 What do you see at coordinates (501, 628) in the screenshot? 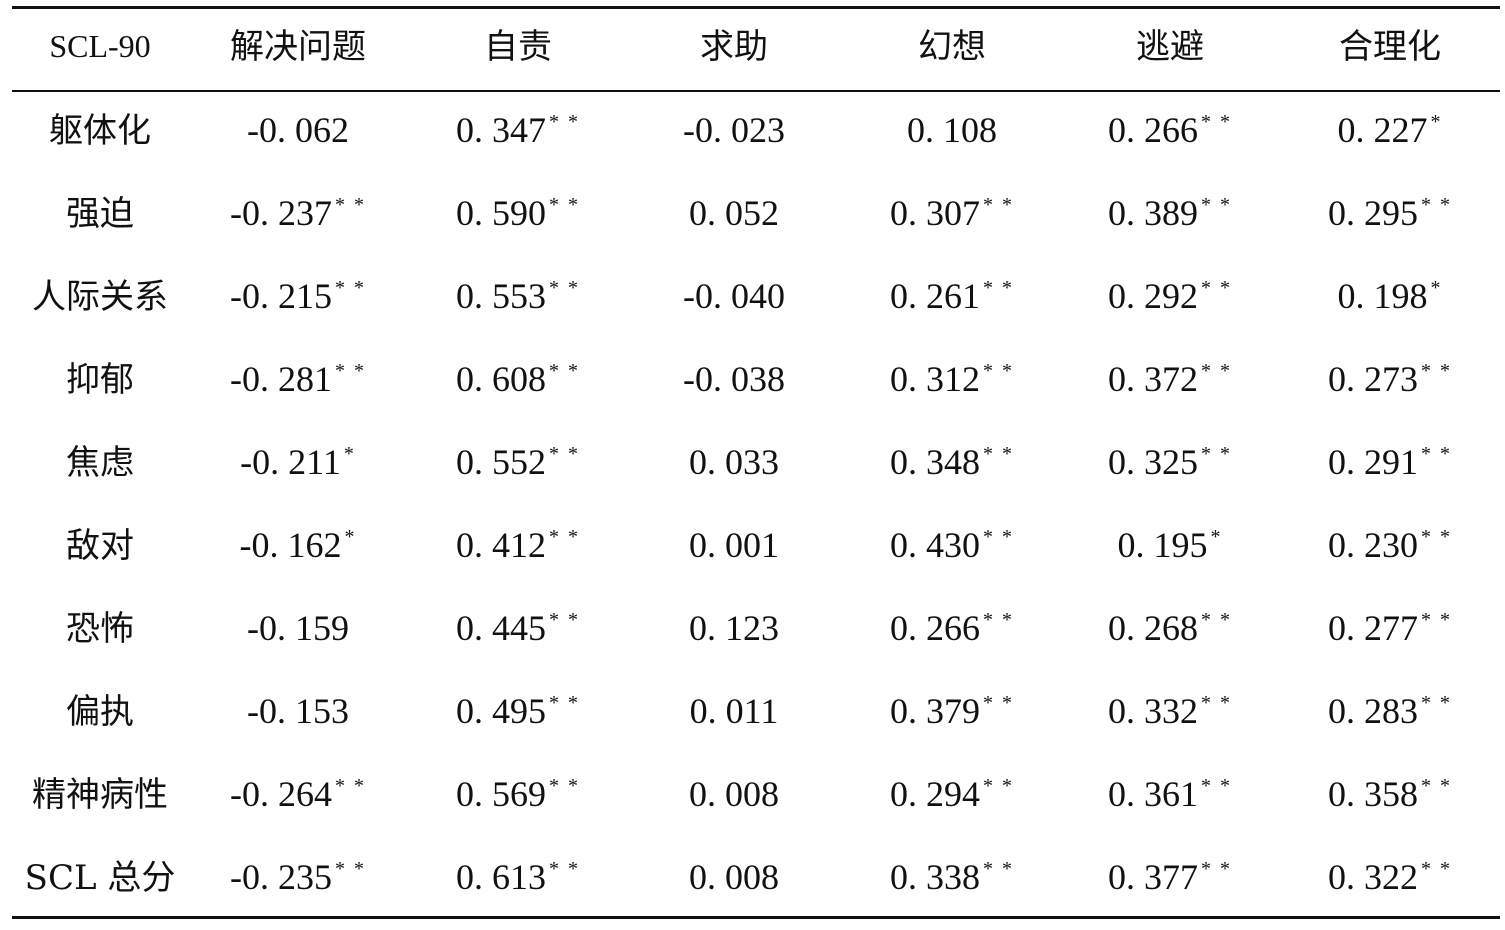
I see `cell-value: 0. 445` at bounding box center [501, 628].